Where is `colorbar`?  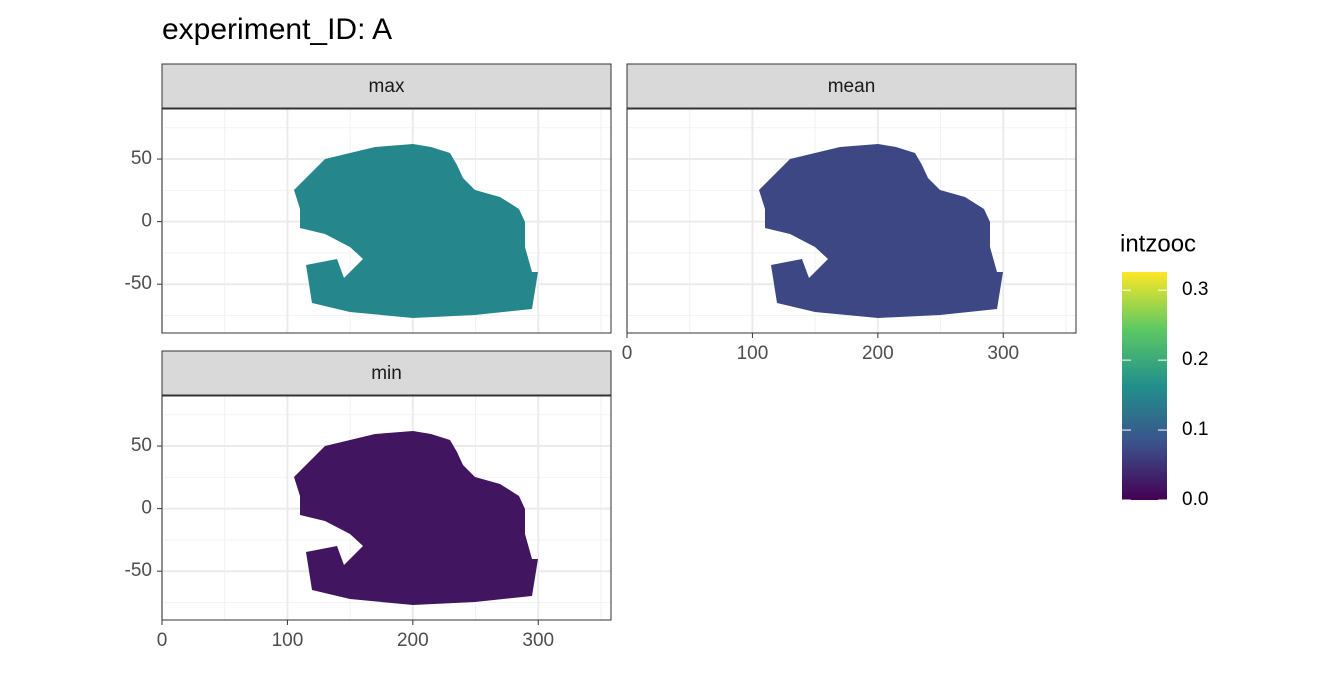
colorbar is located at coordinates (1144, 386).